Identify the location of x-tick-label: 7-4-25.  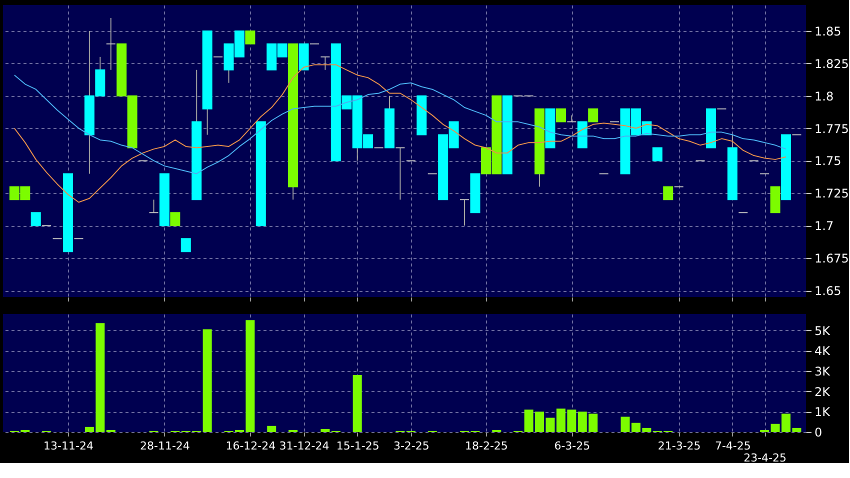
(732, 446).